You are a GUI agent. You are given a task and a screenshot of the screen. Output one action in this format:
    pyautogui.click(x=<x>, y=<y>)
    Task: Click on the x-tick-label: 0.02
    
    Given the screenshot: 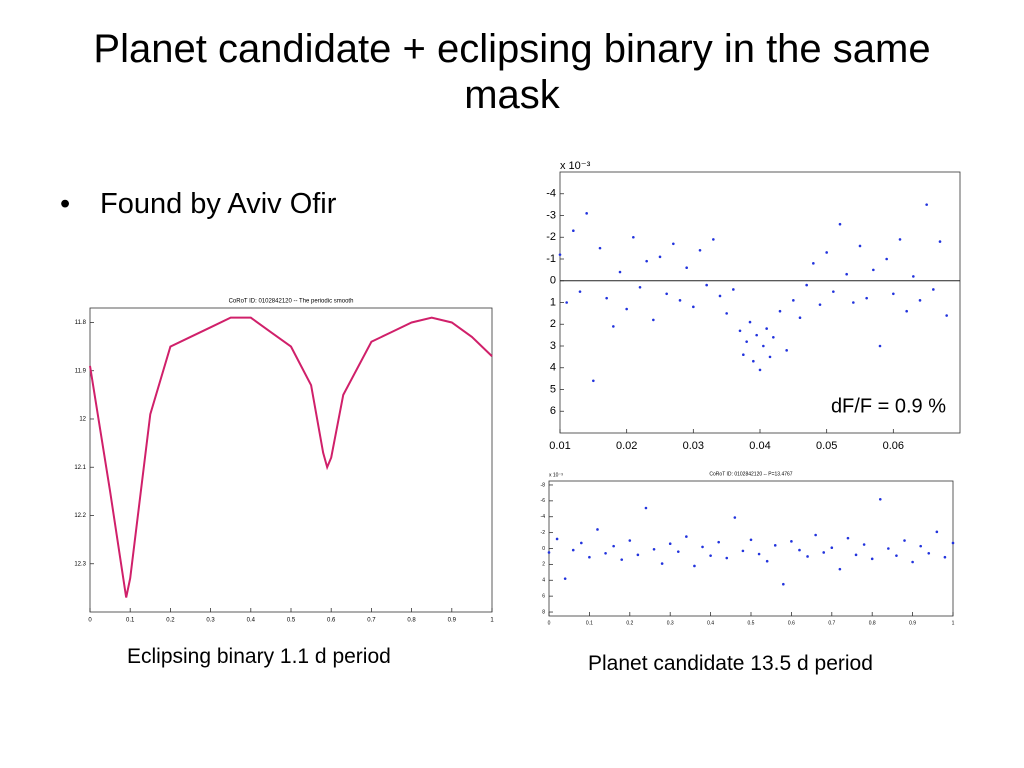 What is the action you would take?
    pyautogui.click(x=626, y=446)
    